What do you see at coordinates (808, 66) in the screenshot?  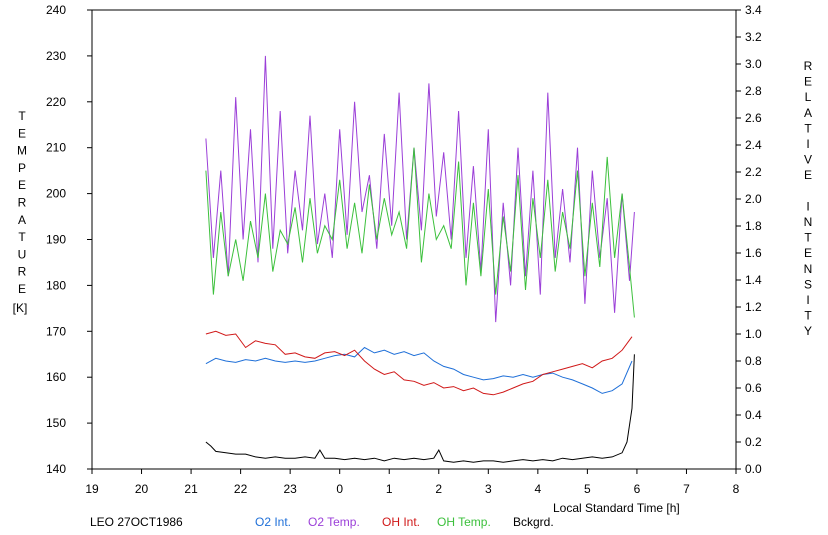 I see `y-right-label-letter: R` at bounding box center [808, 66].